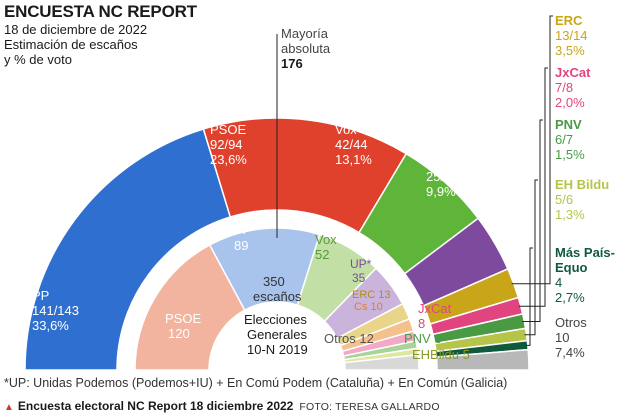 Image resolution: width=630 pixels, height=420 pixels. What do you see at coordinates (277, 334) in the screenshot?
I see `center-elections-2: Generales` at bounding box center [277, 334].